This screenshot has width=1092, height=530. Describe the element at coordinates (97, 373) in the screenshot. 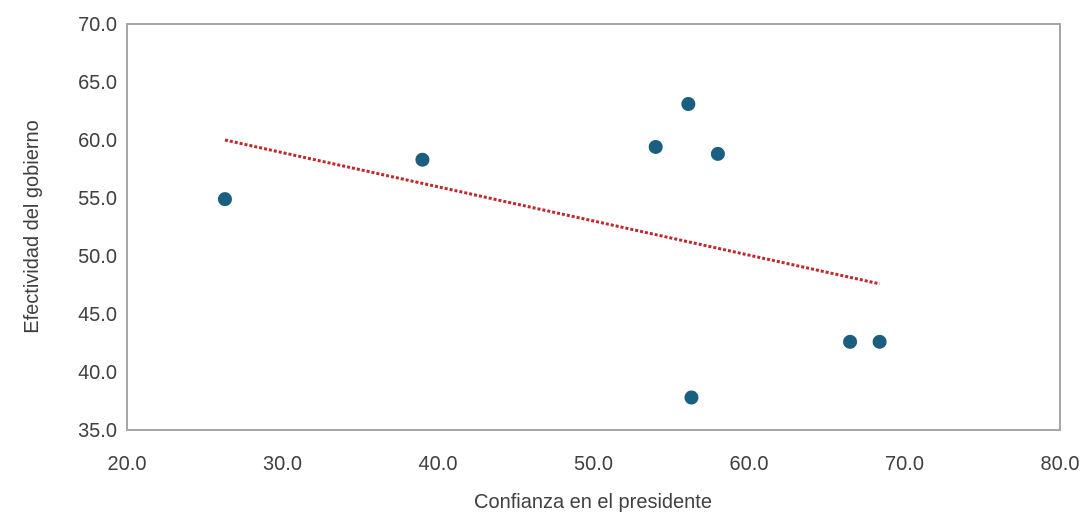

I see `y-tick-label: 40.0` at that location.